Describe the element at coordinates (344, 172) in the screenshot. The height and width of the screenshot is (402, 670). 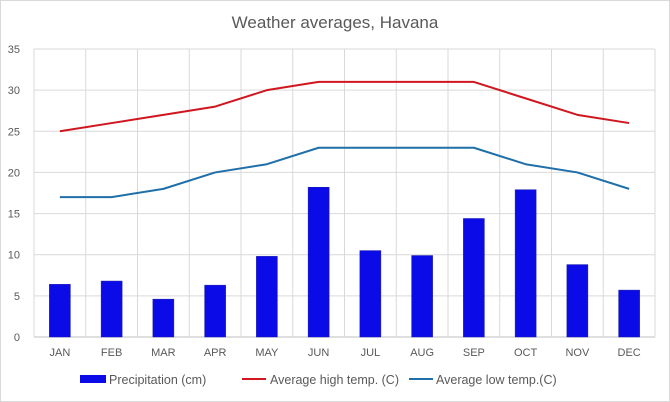
I see `avg-low-temp-line` at that location.